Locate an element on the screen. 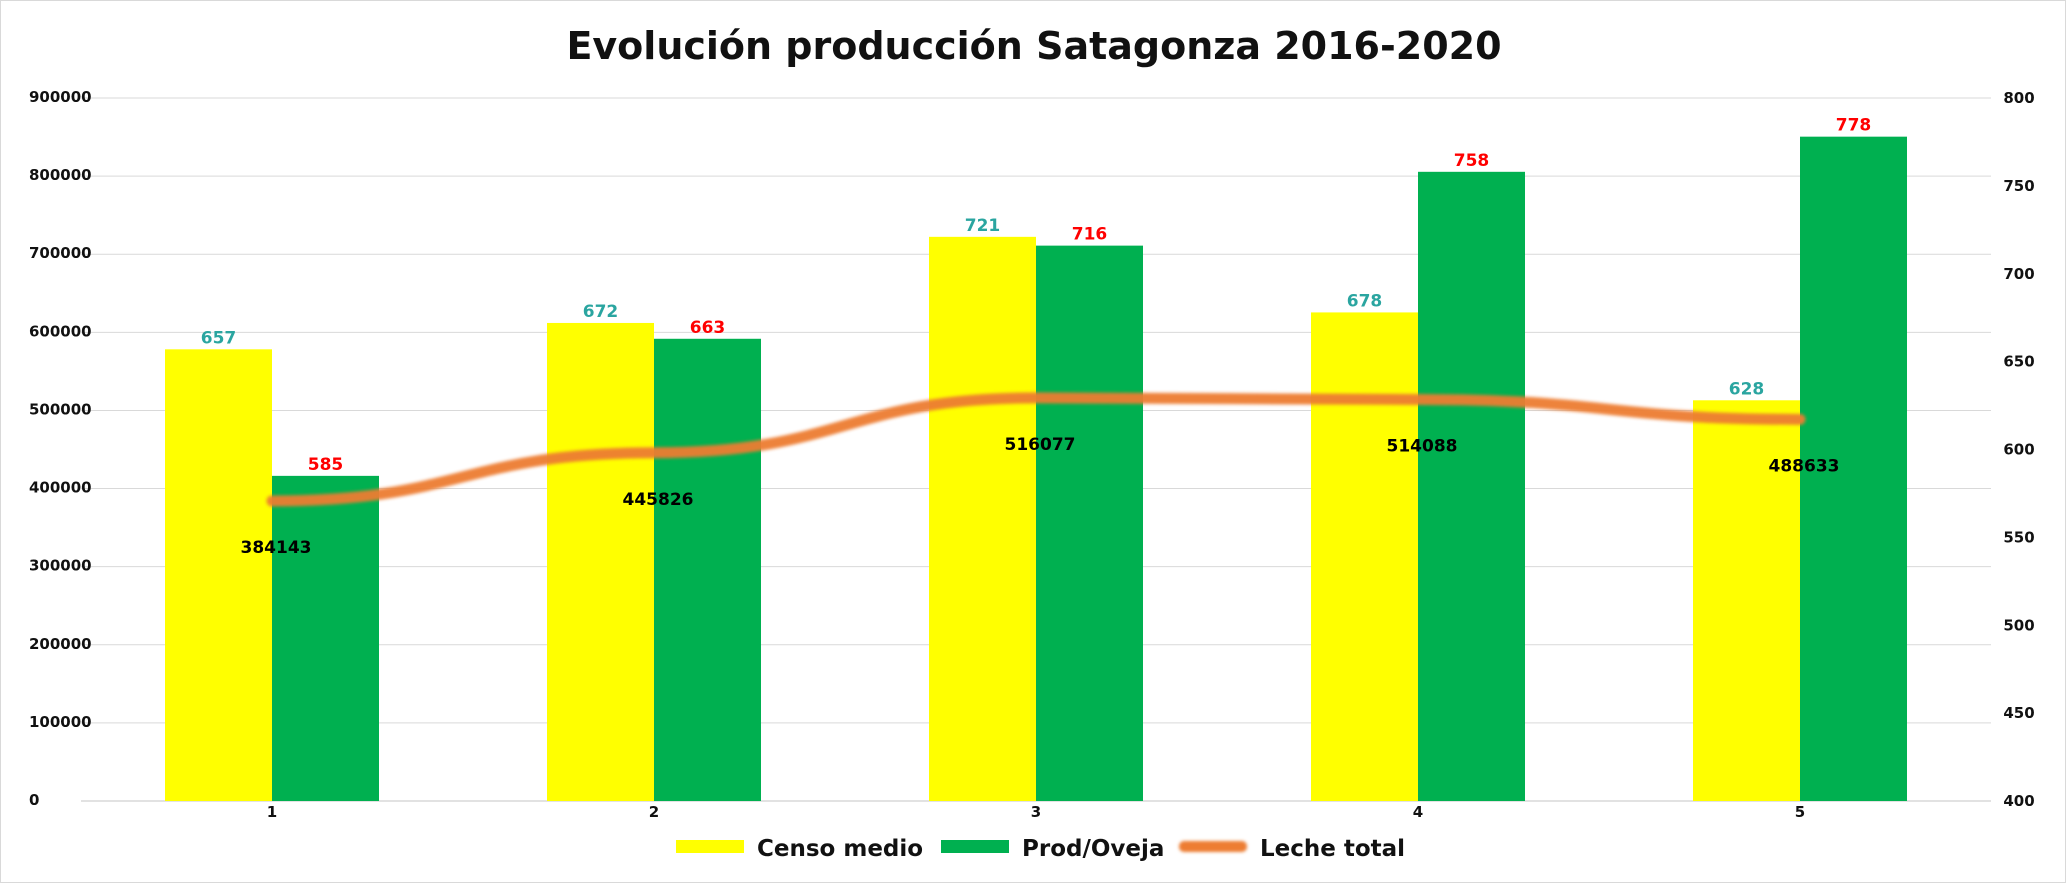 This screenshot has width=2066, height=884. bar-data-label: 721 is located at coordinates (983, 226).